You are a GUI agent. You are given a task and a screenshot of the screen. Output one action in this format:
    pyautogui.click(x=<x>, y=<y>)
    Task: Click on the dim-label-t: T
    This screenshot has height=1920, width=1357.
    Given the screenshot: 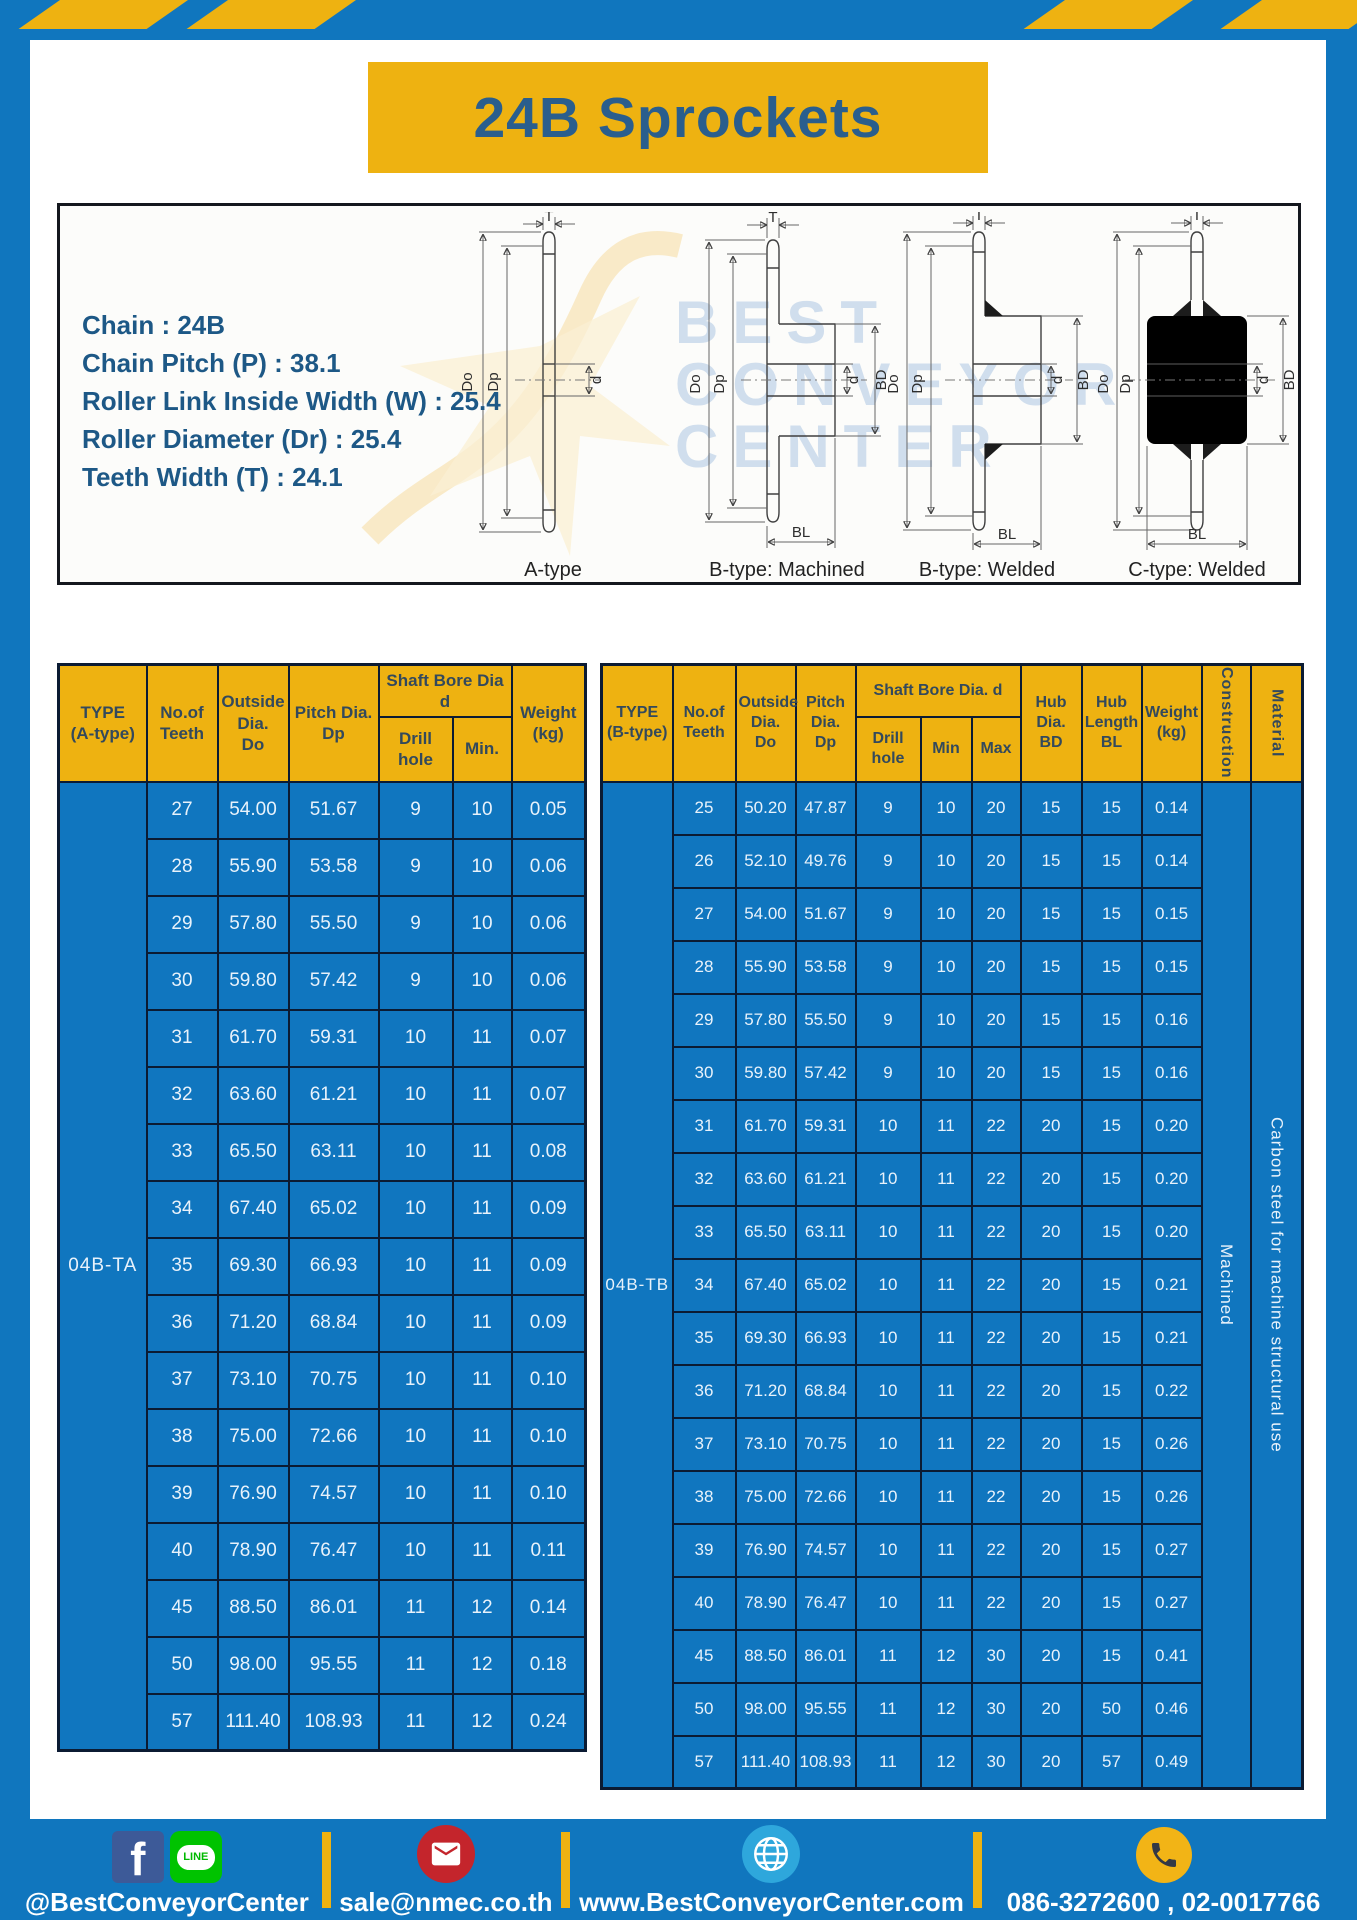 What is the action you would take?
    pyautogui.click(x=548, y=218)
    